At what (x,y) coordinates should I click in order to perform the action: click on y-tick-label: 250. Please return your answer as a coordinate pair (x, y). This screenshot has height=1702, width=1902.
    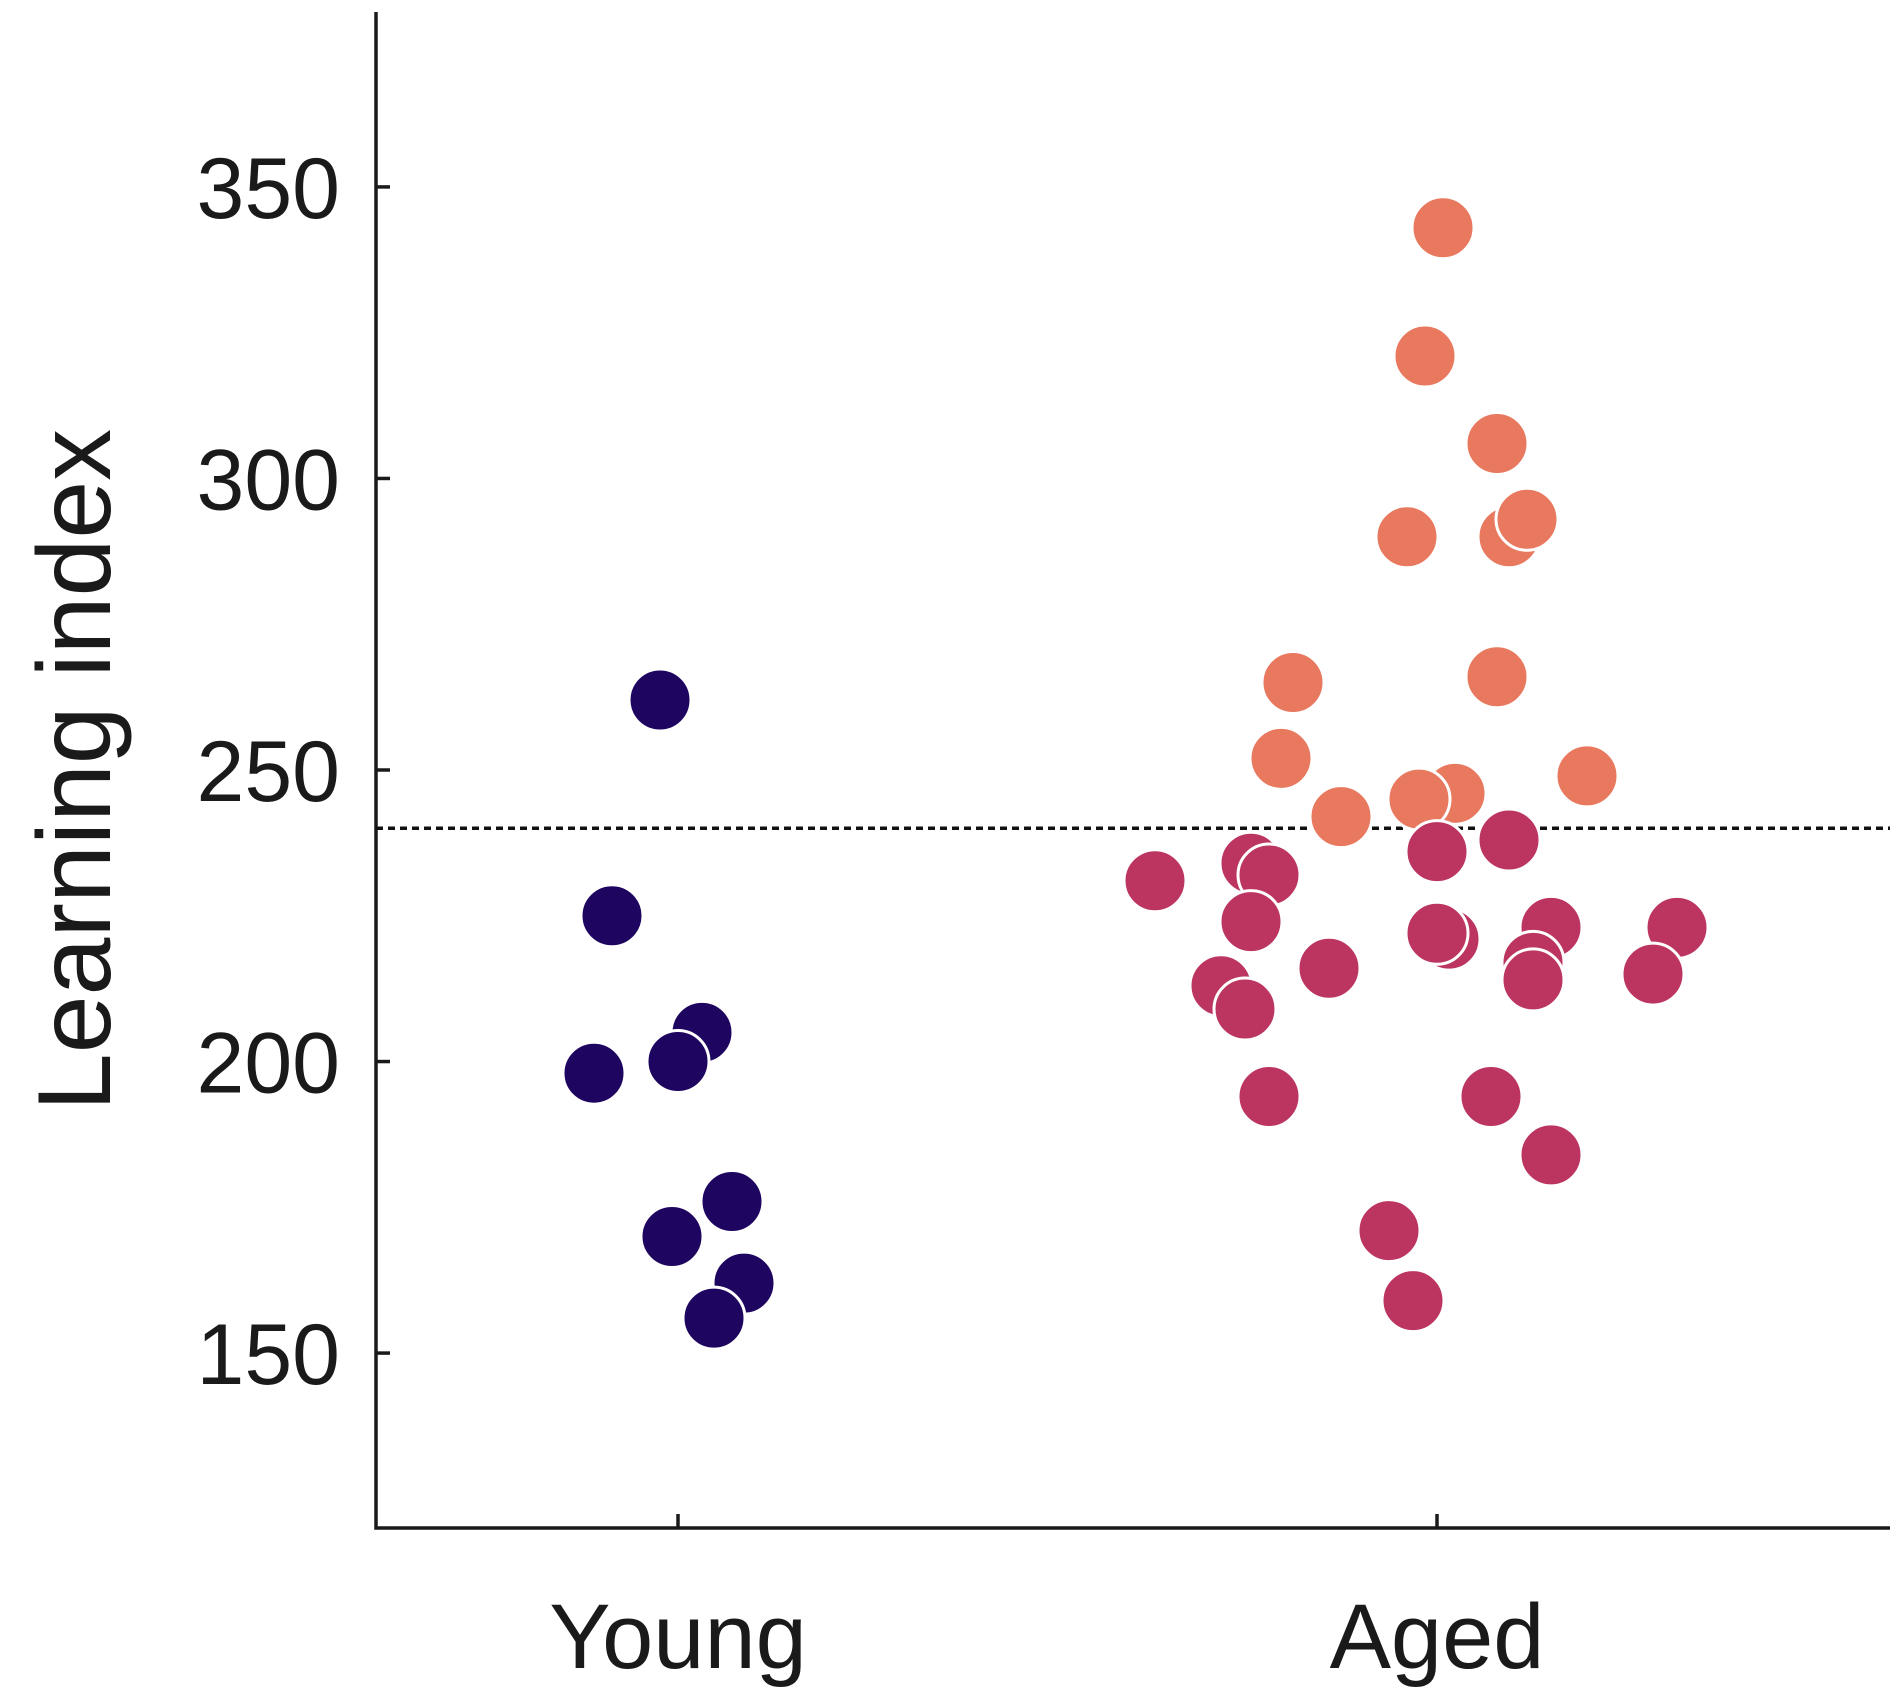
    Looking at the image, I should click on (269, 772).